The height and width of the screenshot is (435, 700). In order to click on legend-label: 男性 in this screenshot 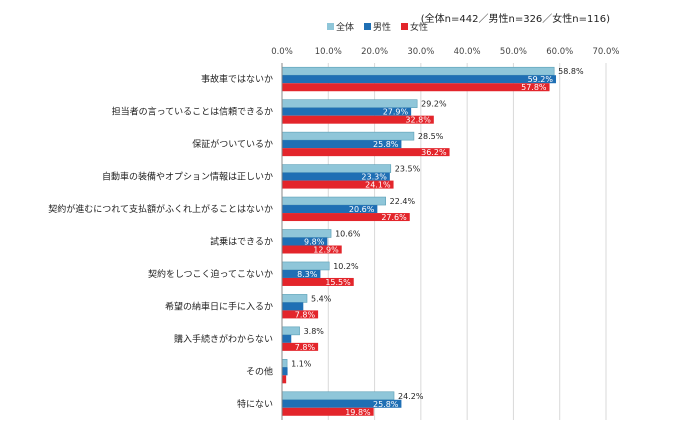, I will do `click(382, 27)`.